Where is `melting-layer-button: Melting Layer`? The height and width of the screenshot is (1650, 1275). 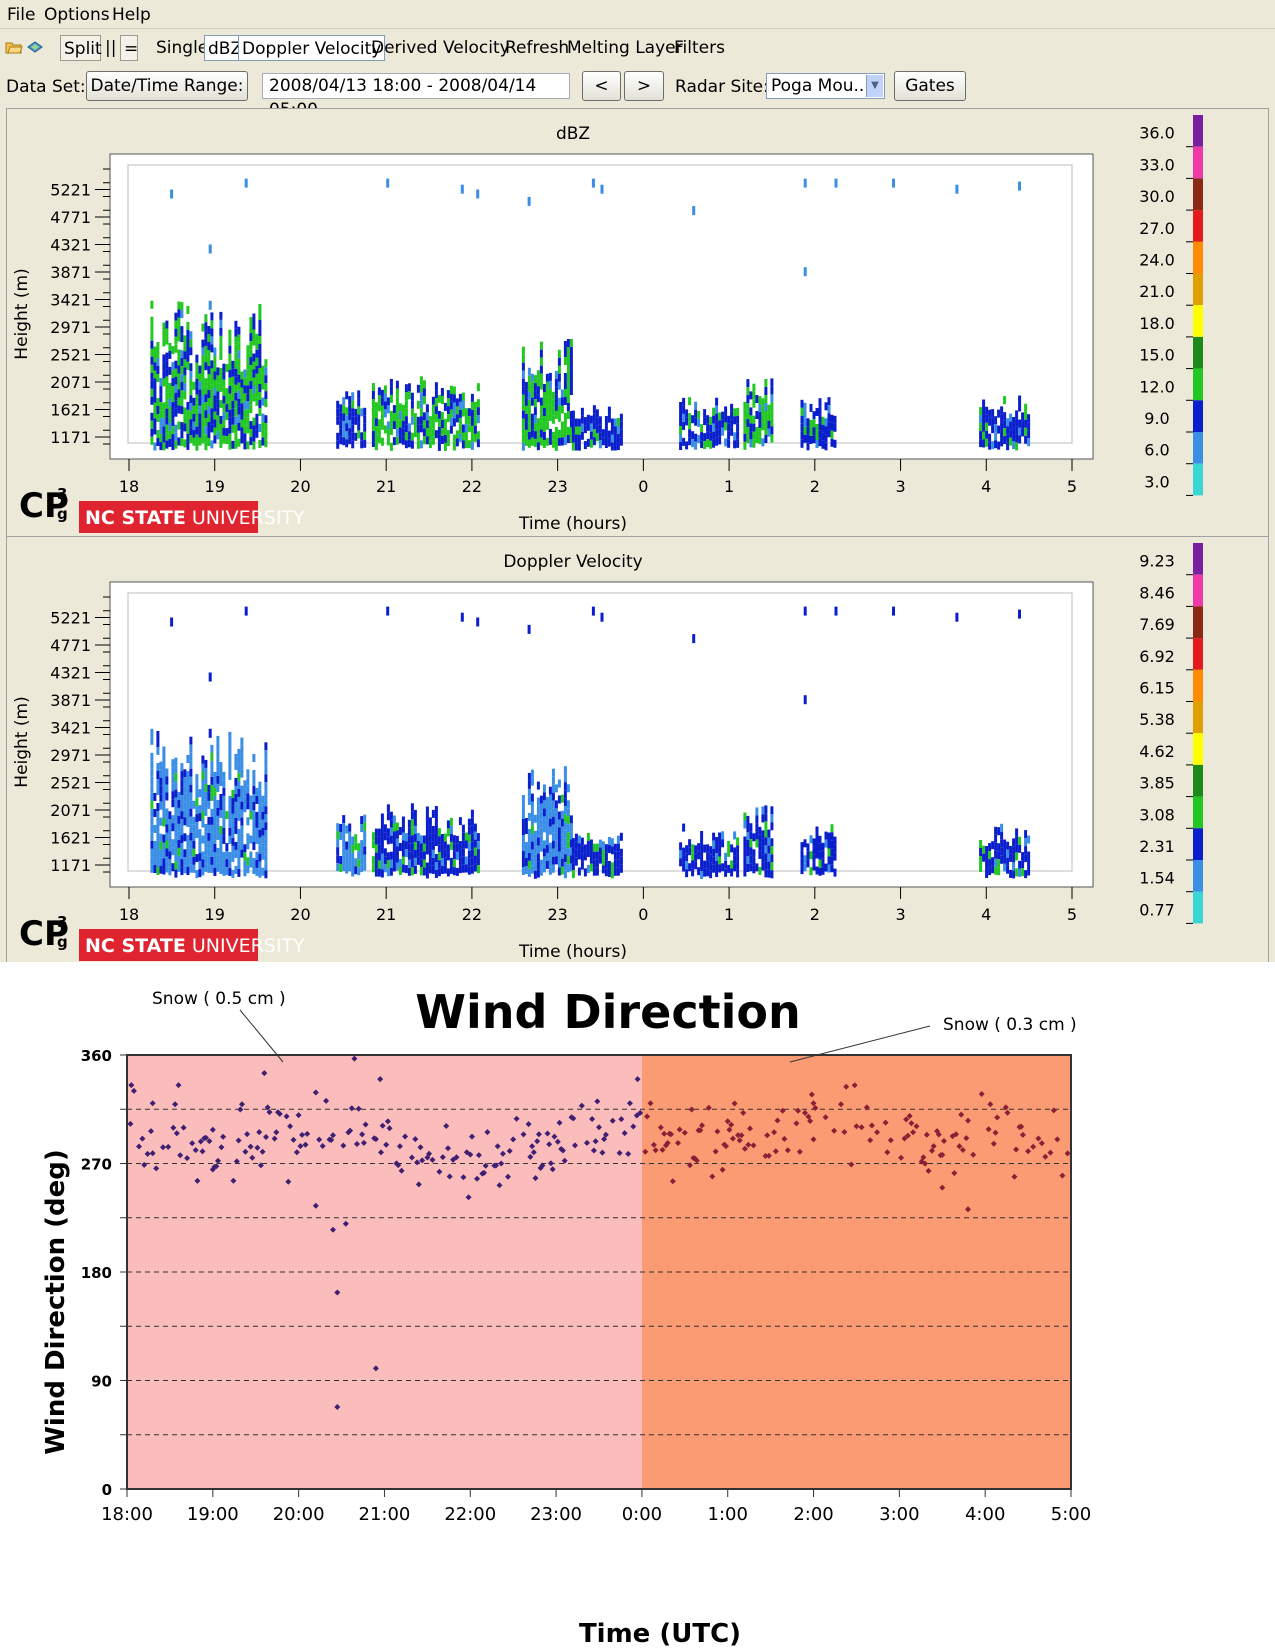 melting-layer-button: Melting Layer is located at coordinates (625, 48).